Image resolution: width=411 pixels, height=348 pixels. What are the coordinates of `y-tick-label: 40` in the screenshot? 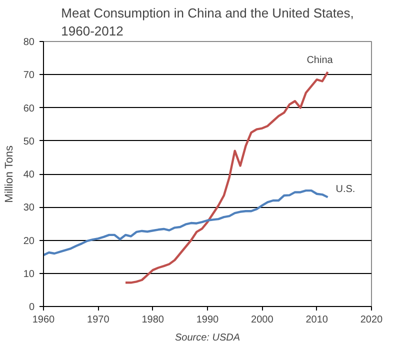 It's located at (29, 175).